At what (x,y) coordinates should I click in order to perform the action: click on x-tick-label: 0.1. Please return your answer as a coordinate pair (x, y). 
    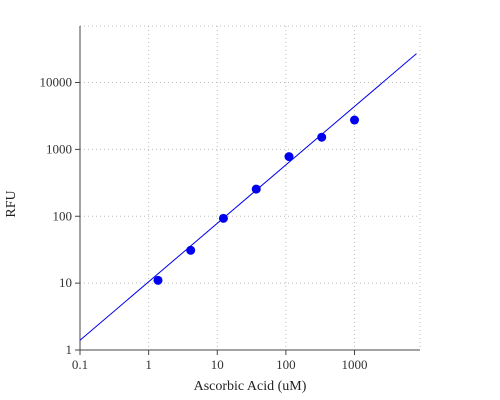
    Looking at the image, I should click on (80, 364).